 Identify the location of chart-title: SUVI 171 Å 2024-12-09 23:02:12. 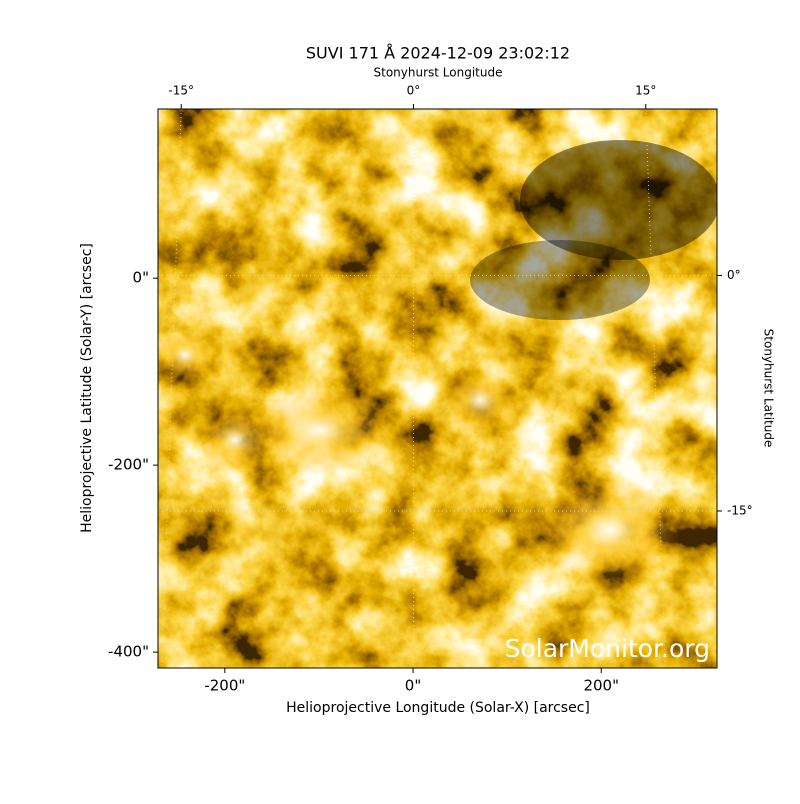
(438, 53).